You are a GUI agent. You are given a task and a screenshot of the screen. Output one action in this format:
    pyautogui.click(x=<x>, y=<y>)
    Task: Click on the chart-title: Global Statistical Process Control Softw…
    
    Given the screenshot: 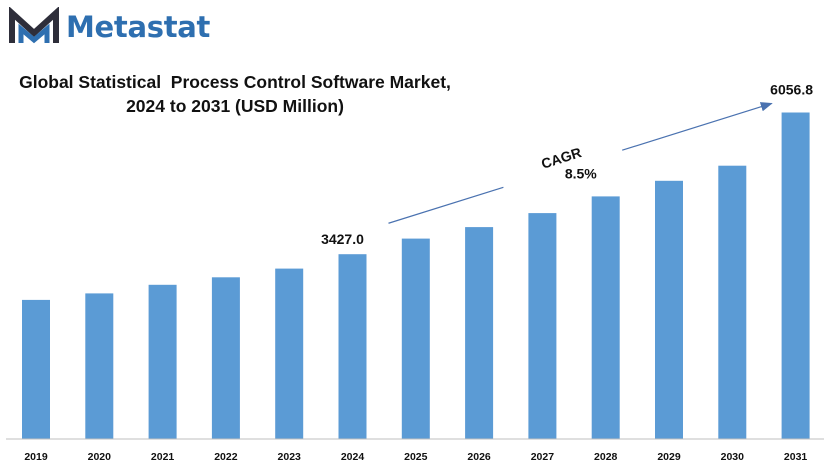 What is the action you would take?
    pyautogui.click(x=235, y=94)
    